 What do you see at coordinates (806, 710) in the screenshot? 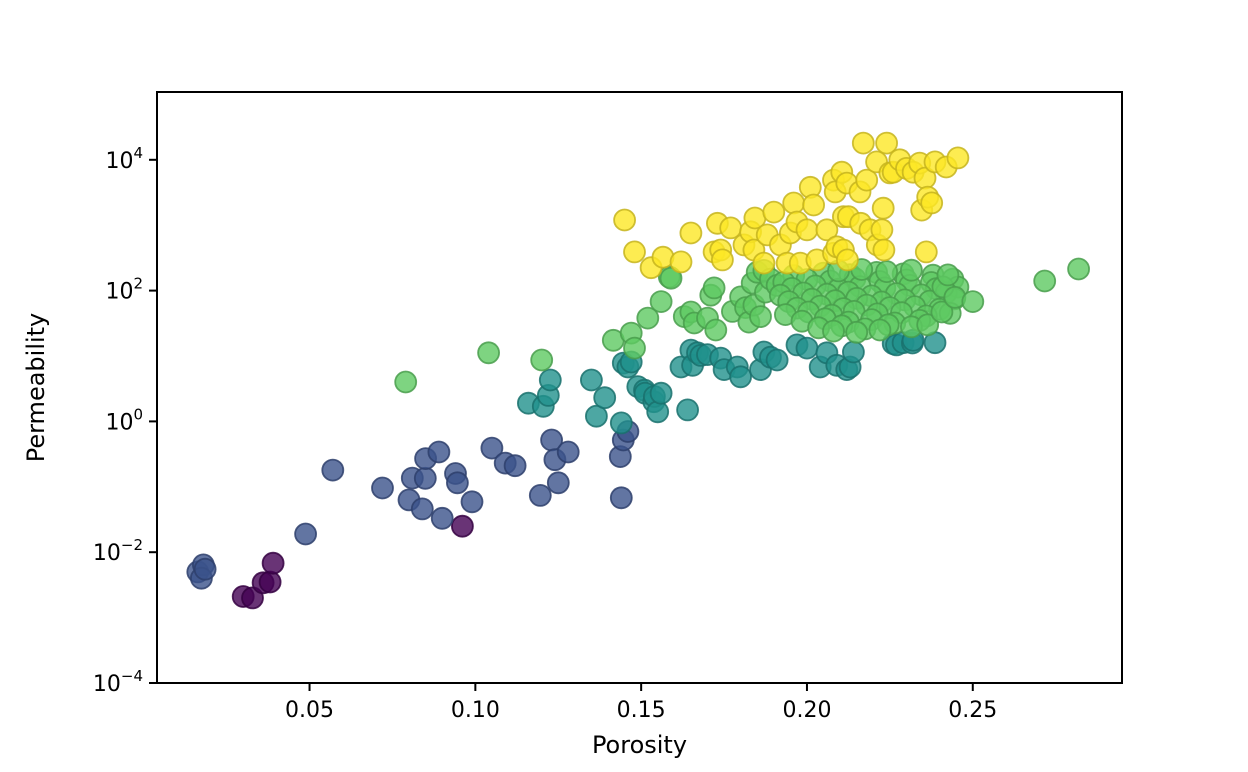
I see `x-tick-label: 0.20` at bounding box center [806, 710].